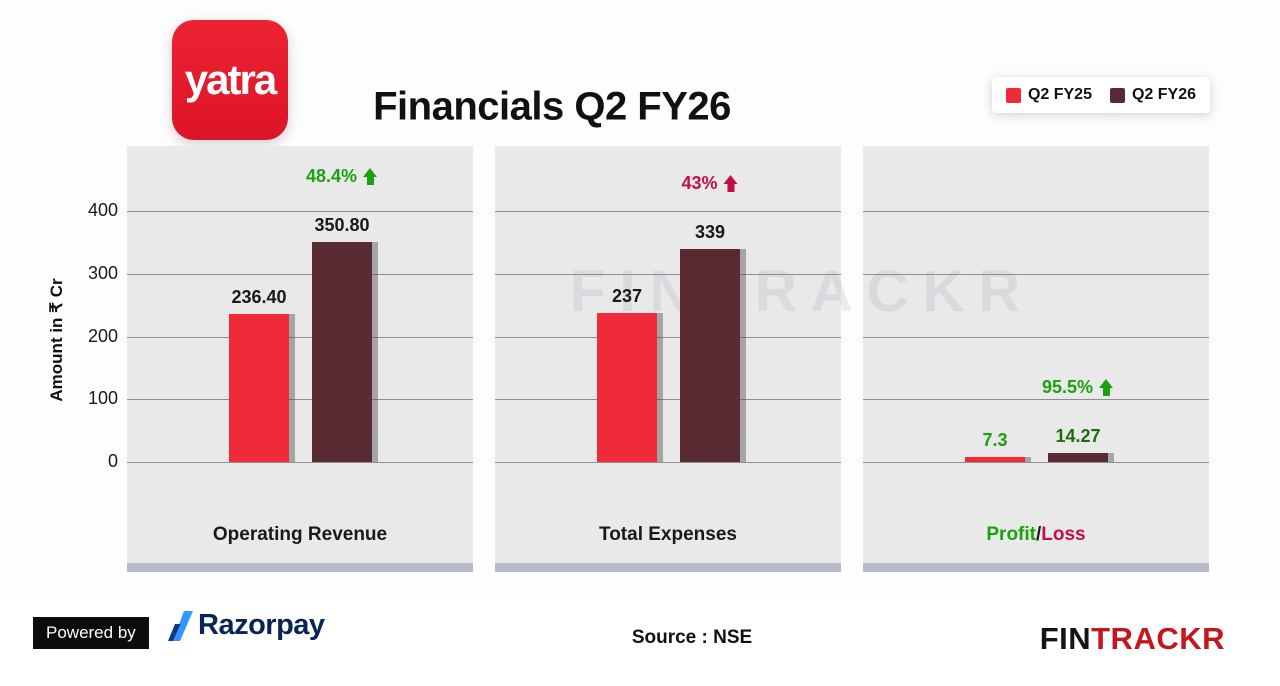  What do you see at coordinates (1078, 457) in the screenshot?
I see `bar-q2-fy26-profit-loss` at bounding box center [1078, 457].